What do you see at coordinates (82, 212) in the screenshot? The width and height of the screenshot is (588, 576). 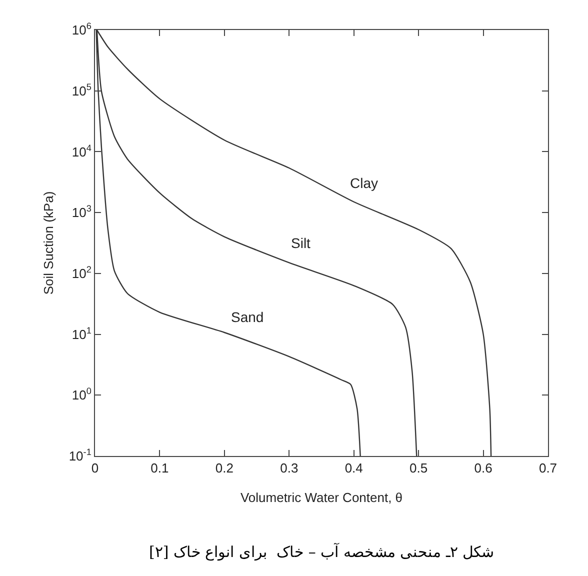 I see `y-tick-label: 10$^{3}$` at bounding box center [82, 212].